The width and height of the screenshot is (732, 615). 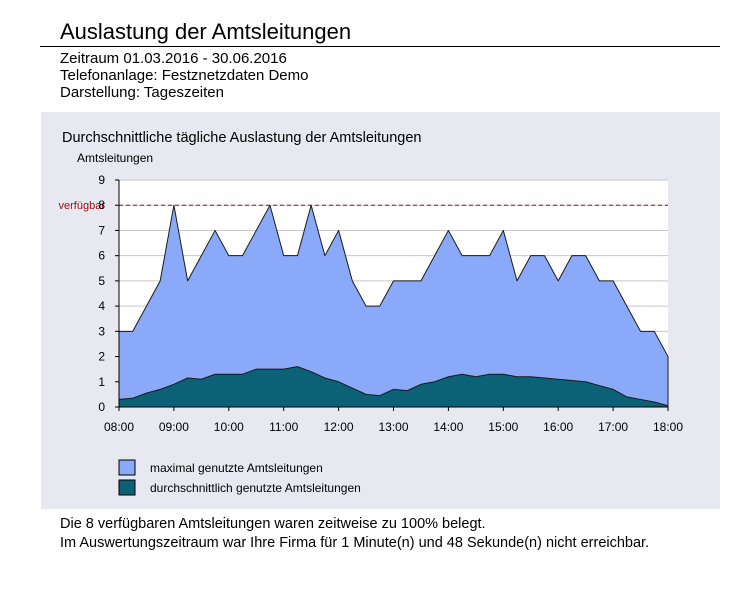 What do you see at coordinates (127, 487) in the screenshot?
I see `legend-swatch-avg` at bounding box center [127, 487].